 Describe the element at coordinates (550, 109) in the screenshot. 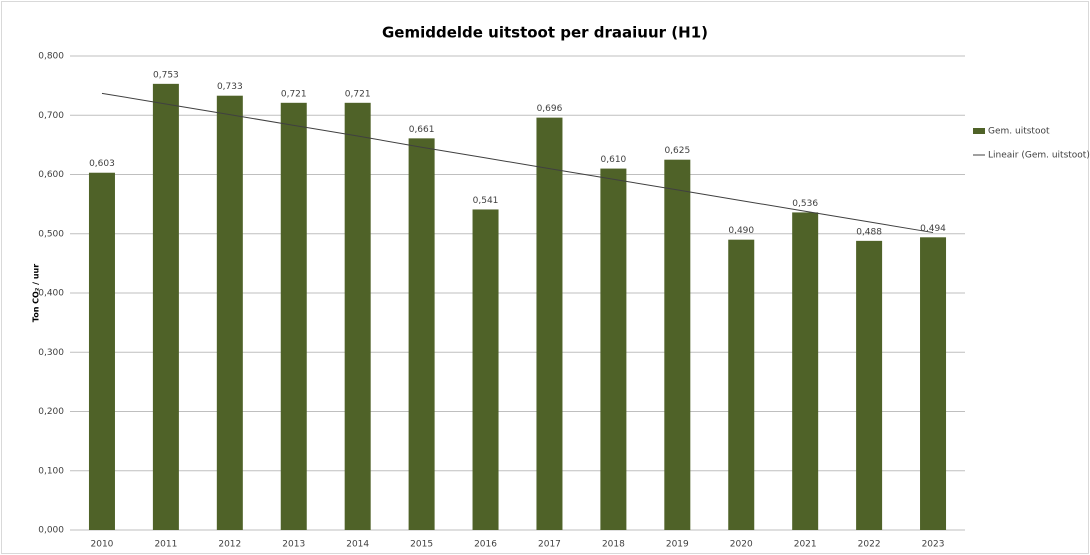

I see `data-label: 0,696` at that location.